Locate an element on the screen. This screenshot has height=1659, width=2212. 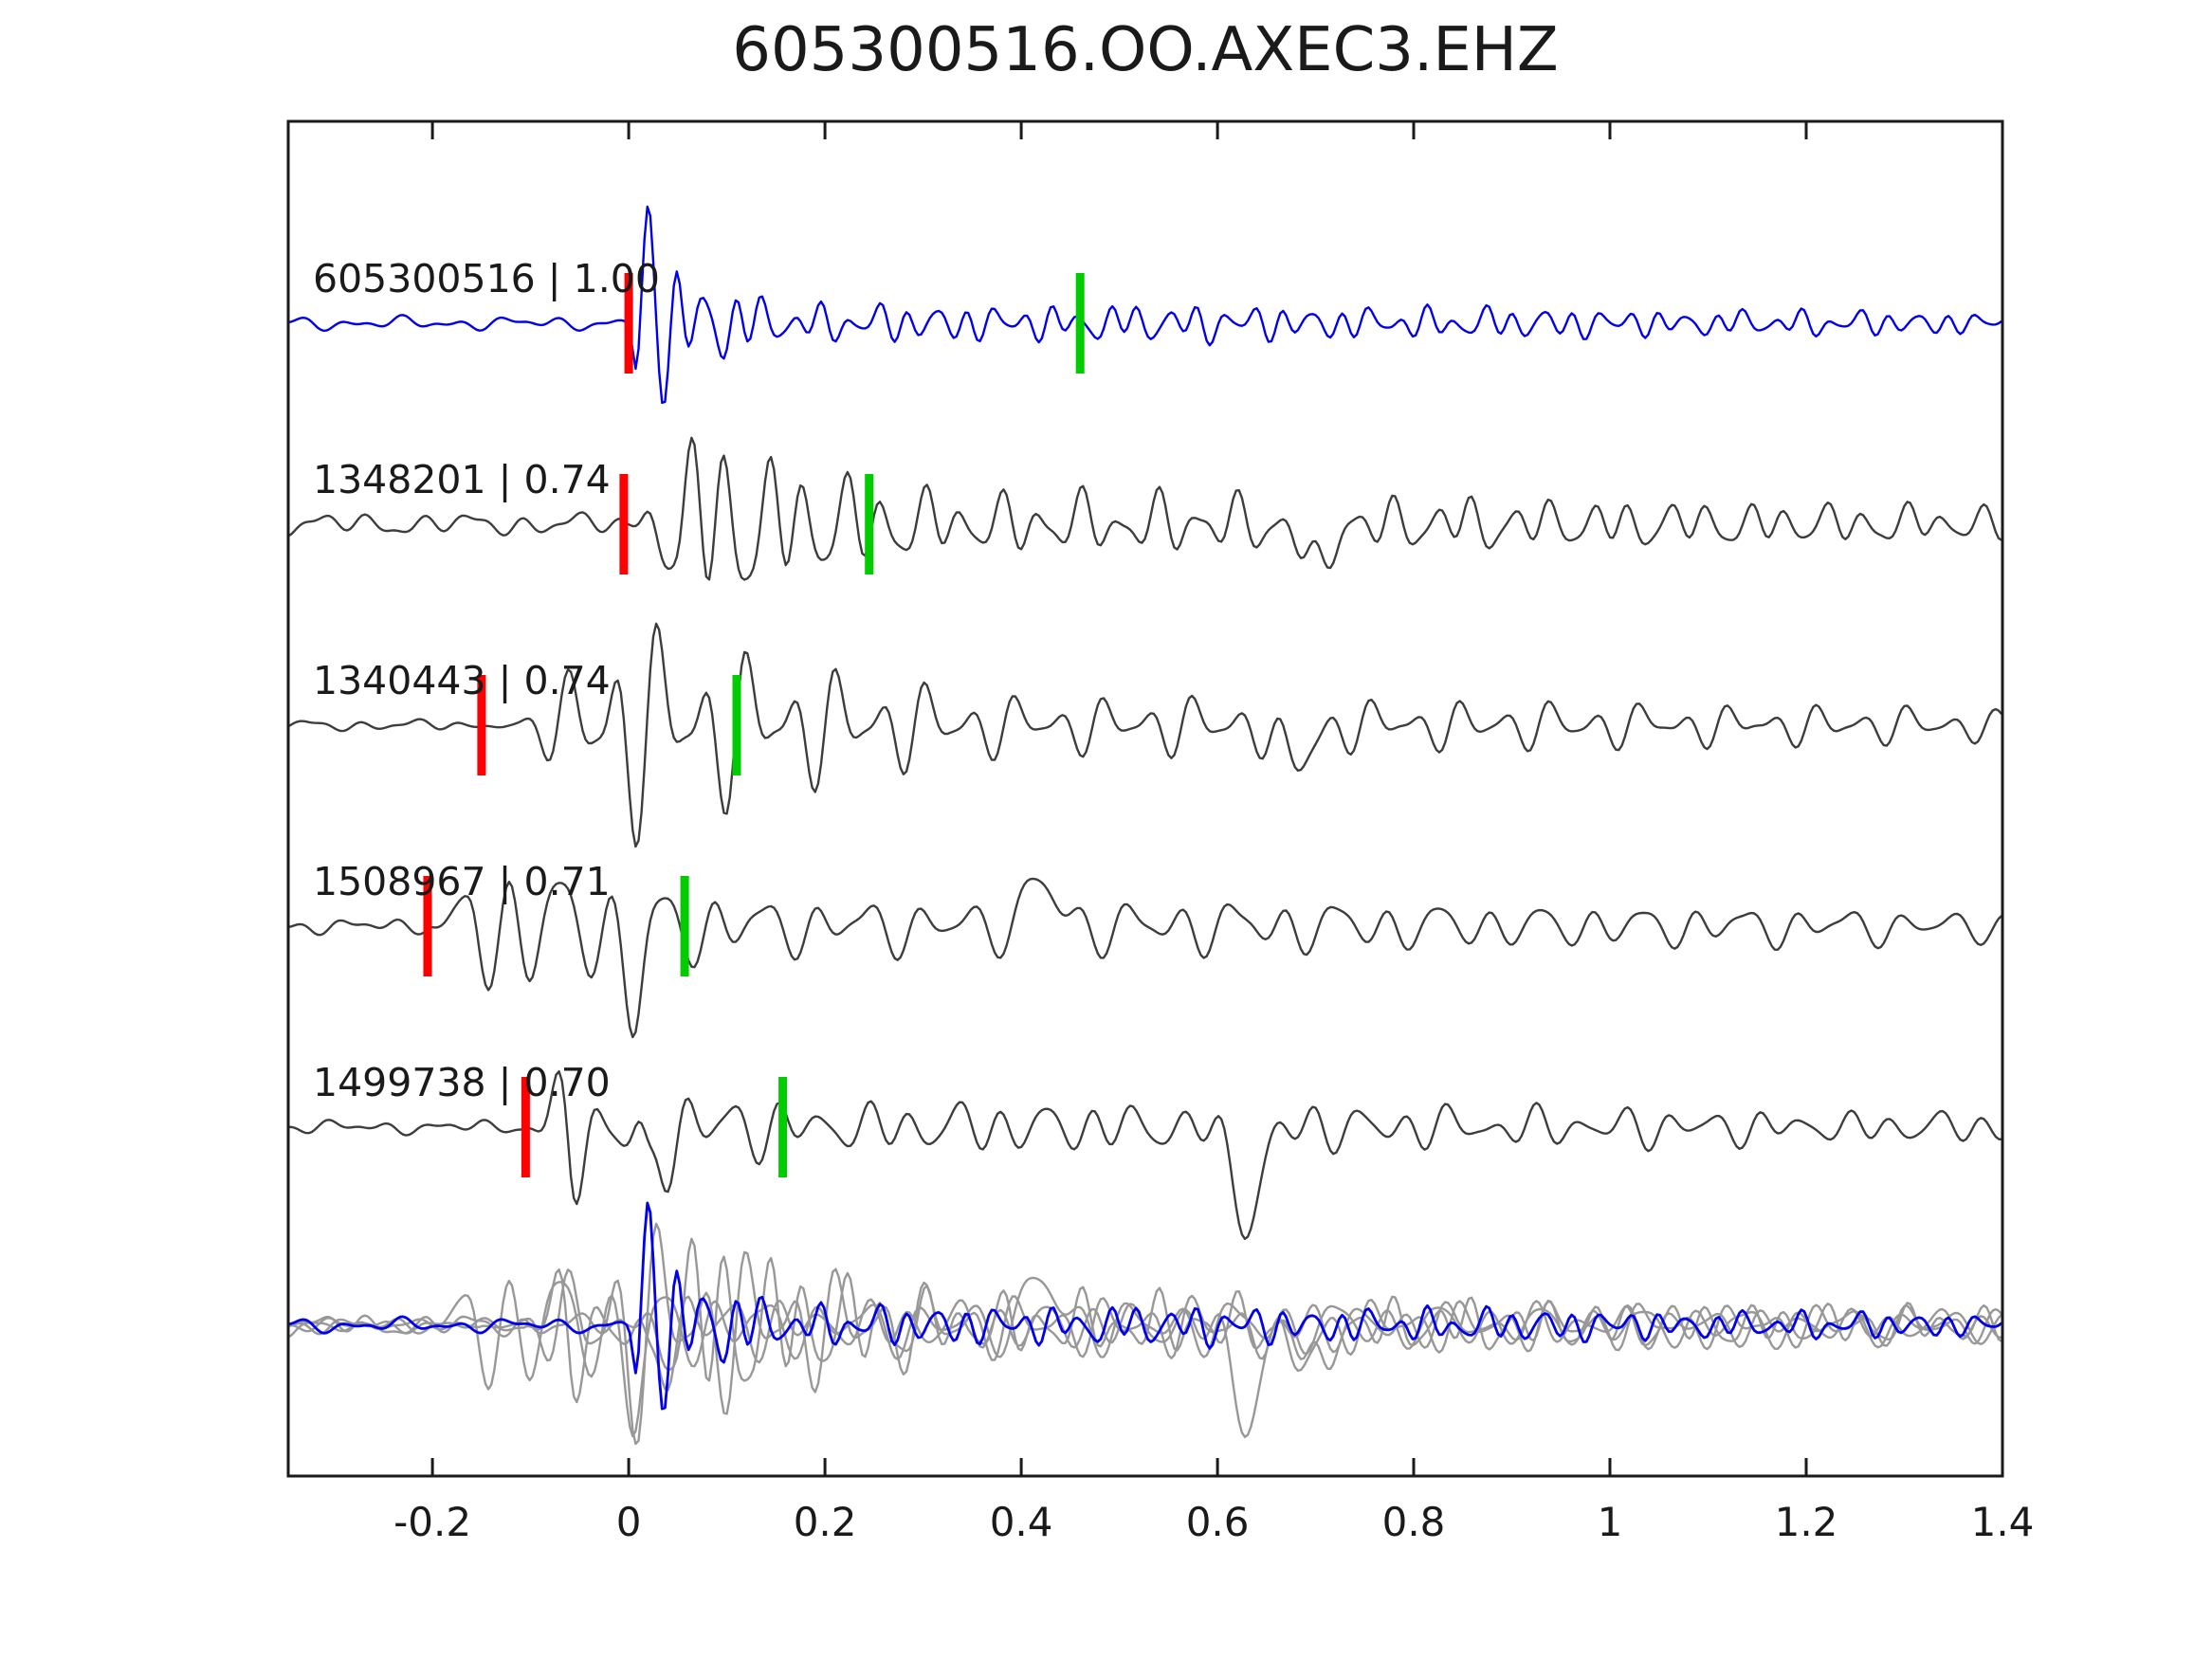
x-tick-label: 1.4 is located at coordinates (2003, 1522).